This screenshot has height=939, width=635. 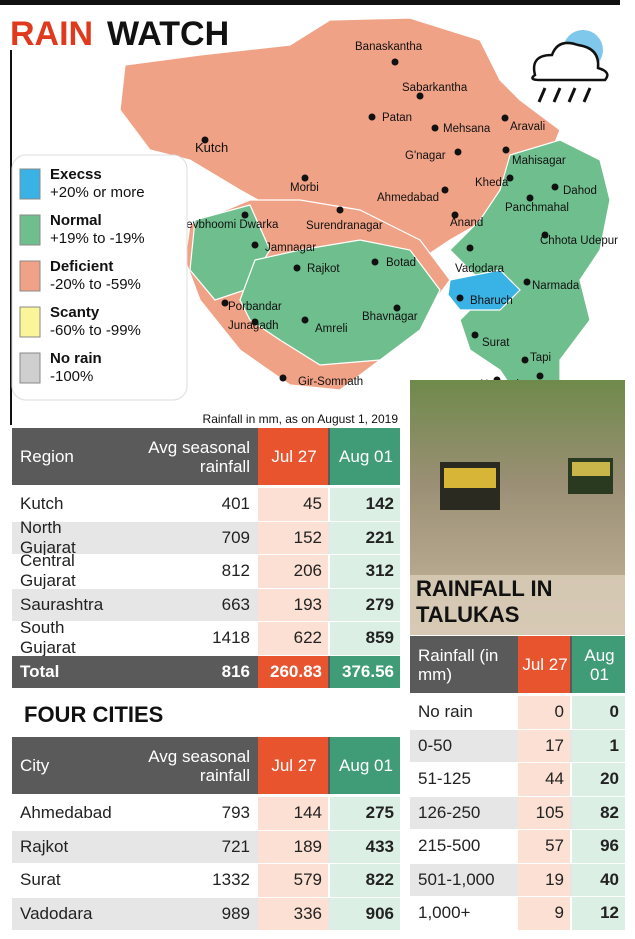 I want to click on district-label: Kutch, so click(x=211, y=147).